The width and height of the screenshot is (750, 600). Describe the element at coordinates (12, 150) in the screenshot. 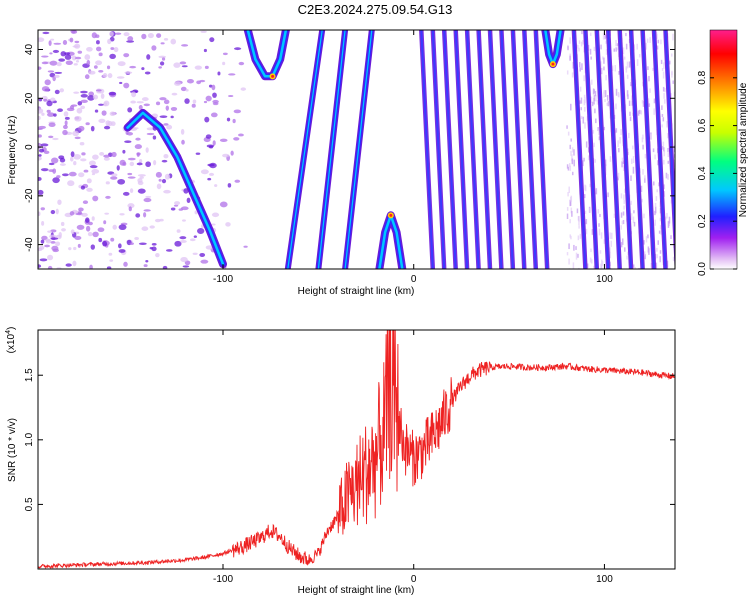

I see `heatmap-y-axis-label: Frequency (Hz)` at that location.